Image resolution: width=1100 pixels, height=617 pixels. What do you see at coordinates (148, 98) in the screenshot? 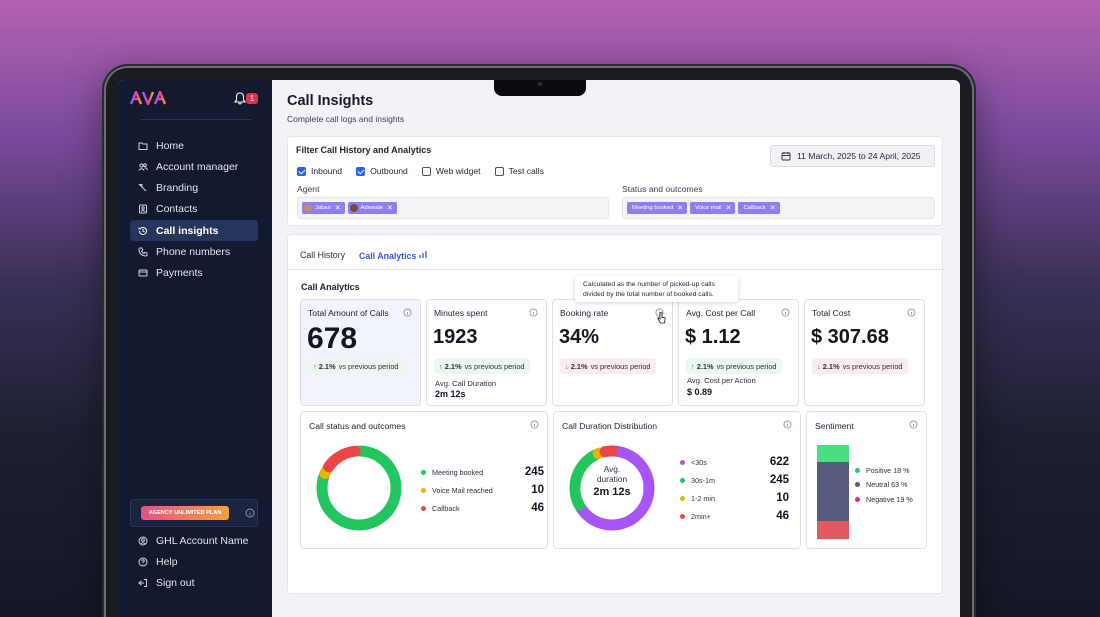
I see `ava-logo` at bounding box center [148, 98].